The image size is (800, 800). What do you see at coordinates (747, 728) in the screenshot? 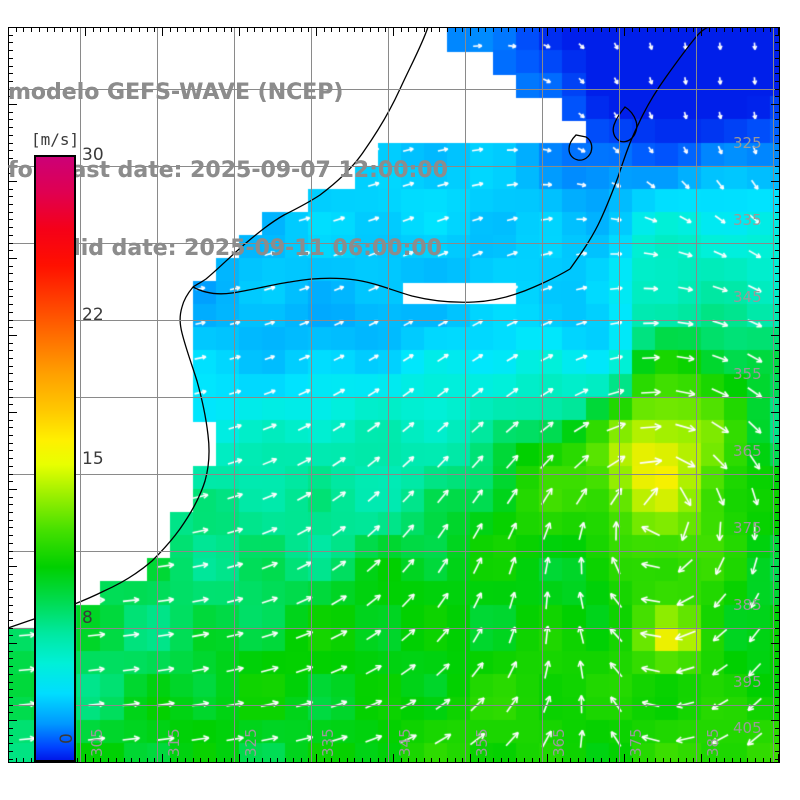
I see `axis-label-right: 405` at bounding box center [747, 728].